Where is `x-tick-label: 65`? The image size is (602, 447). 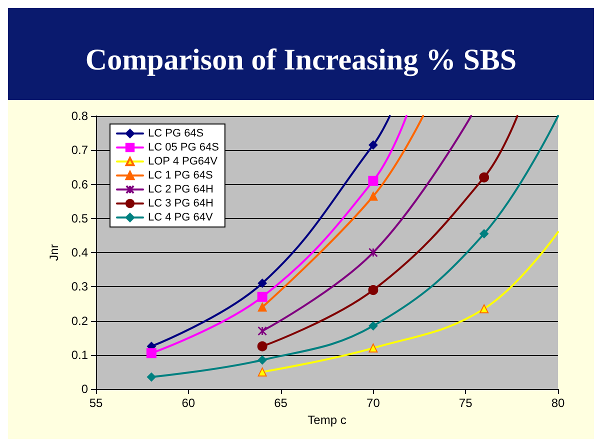 x-tick-label: 65 is located at coordinates (281, 403).